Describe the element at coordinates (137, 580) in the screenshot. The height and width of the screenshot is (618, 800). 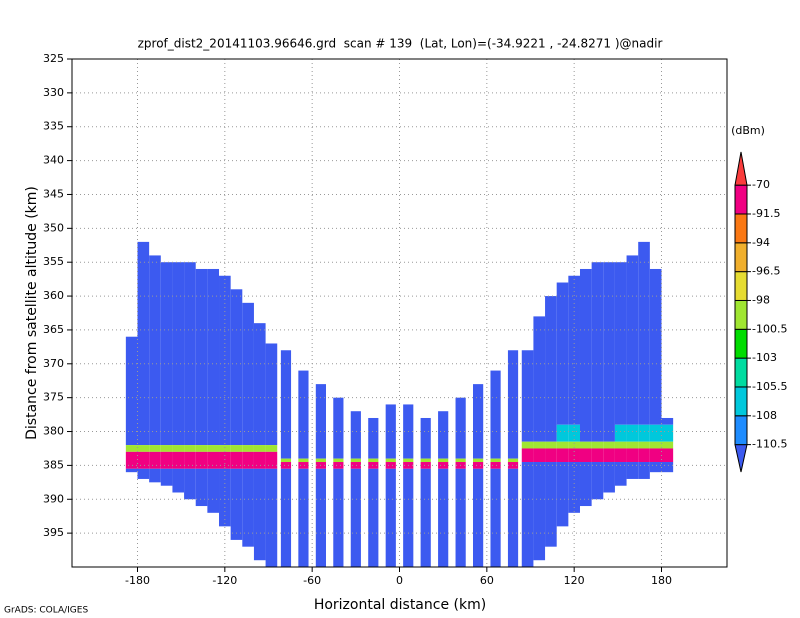
I see `x-tick-label: -180` at that location.